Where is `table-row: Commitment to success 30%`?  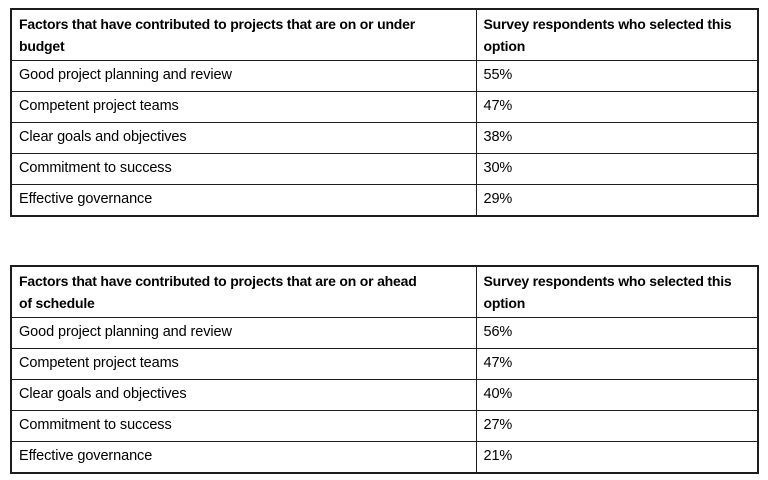
table-row: Commitment to success 30% is located at coordinates (384, 169).